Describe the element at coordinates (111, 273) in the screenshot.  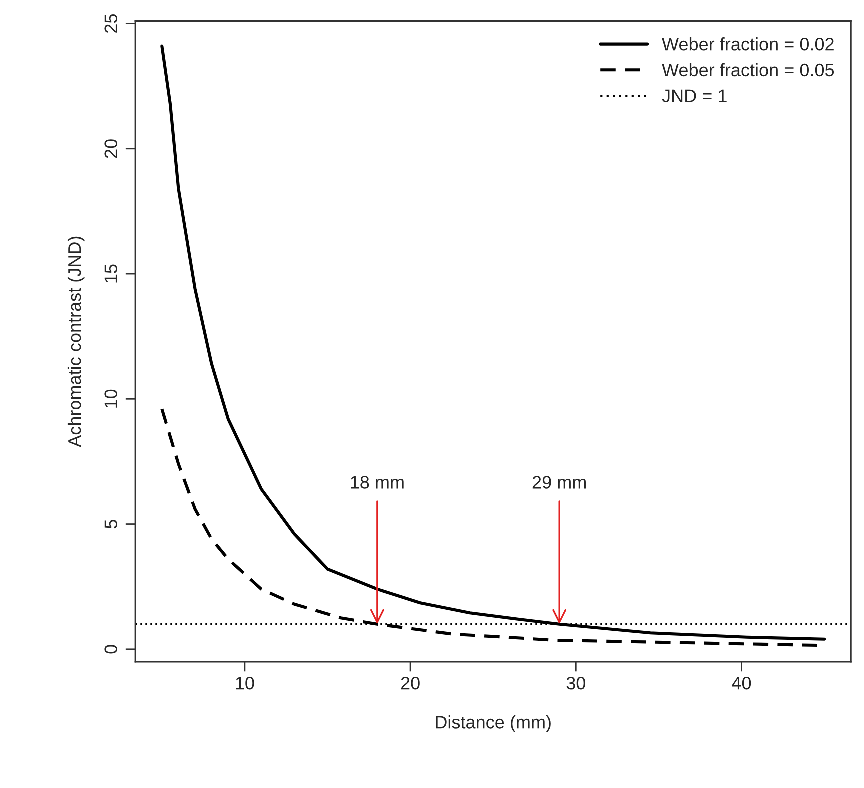
I see `y-tick-label: 15` at that location.